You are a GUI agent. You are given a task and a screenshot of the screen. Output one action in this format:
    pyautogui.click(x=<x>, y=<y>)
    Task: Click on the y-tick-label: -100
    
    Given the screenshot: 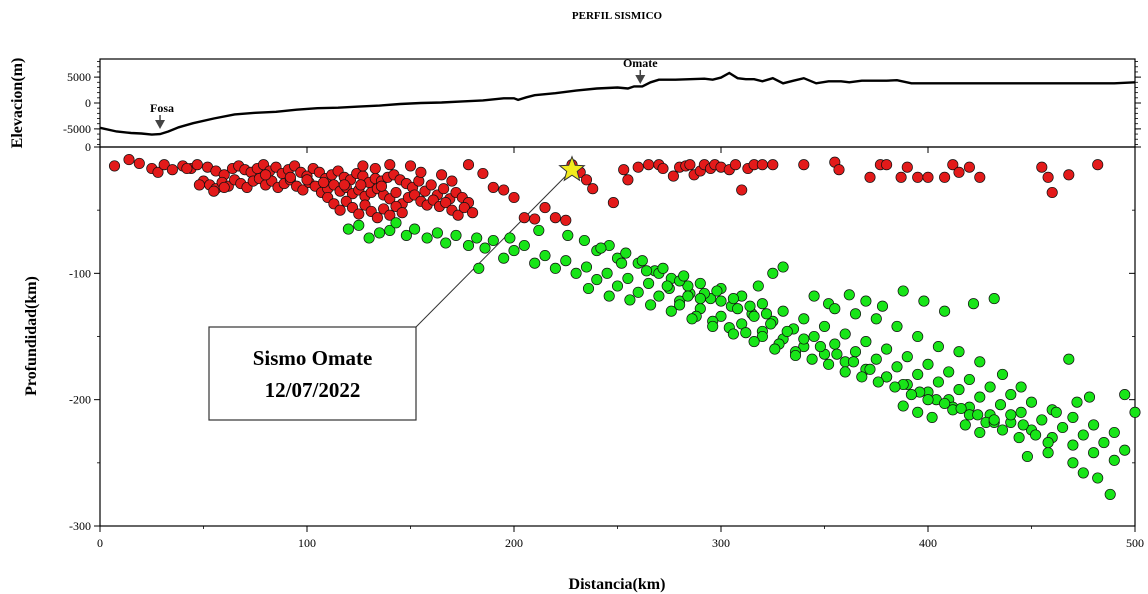 What is the action you would take?
    pyautogui.click(x=80, y=273)
    